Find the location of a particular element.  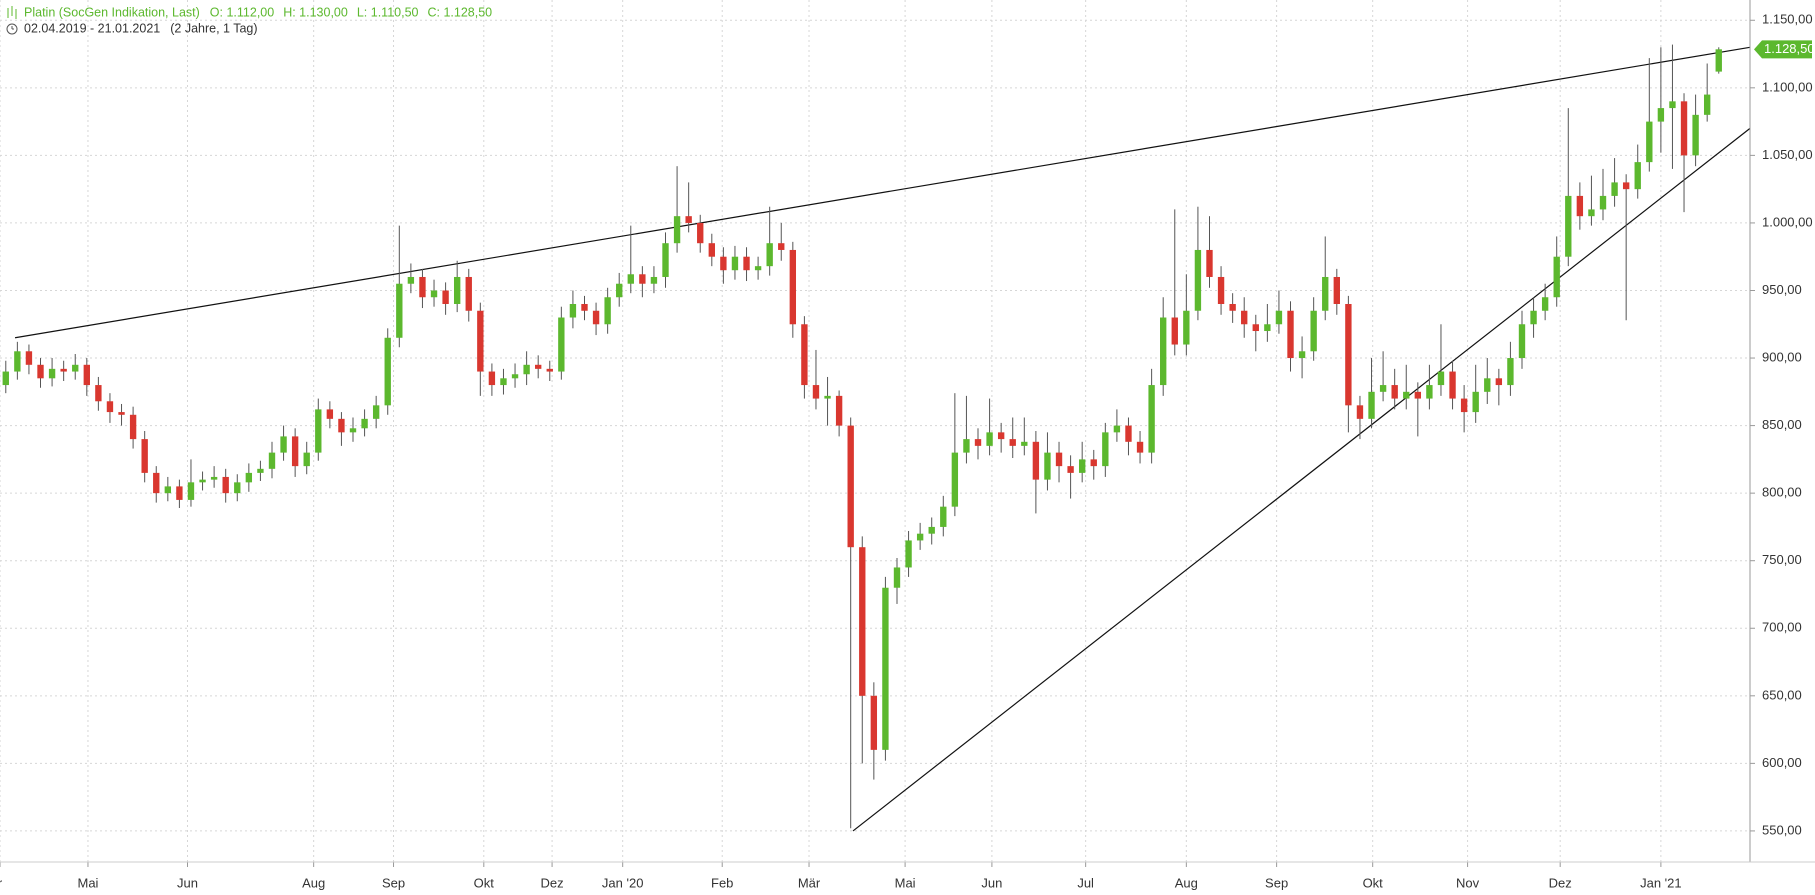

x-tick-label: Mär is located at coordinates (809, 882).